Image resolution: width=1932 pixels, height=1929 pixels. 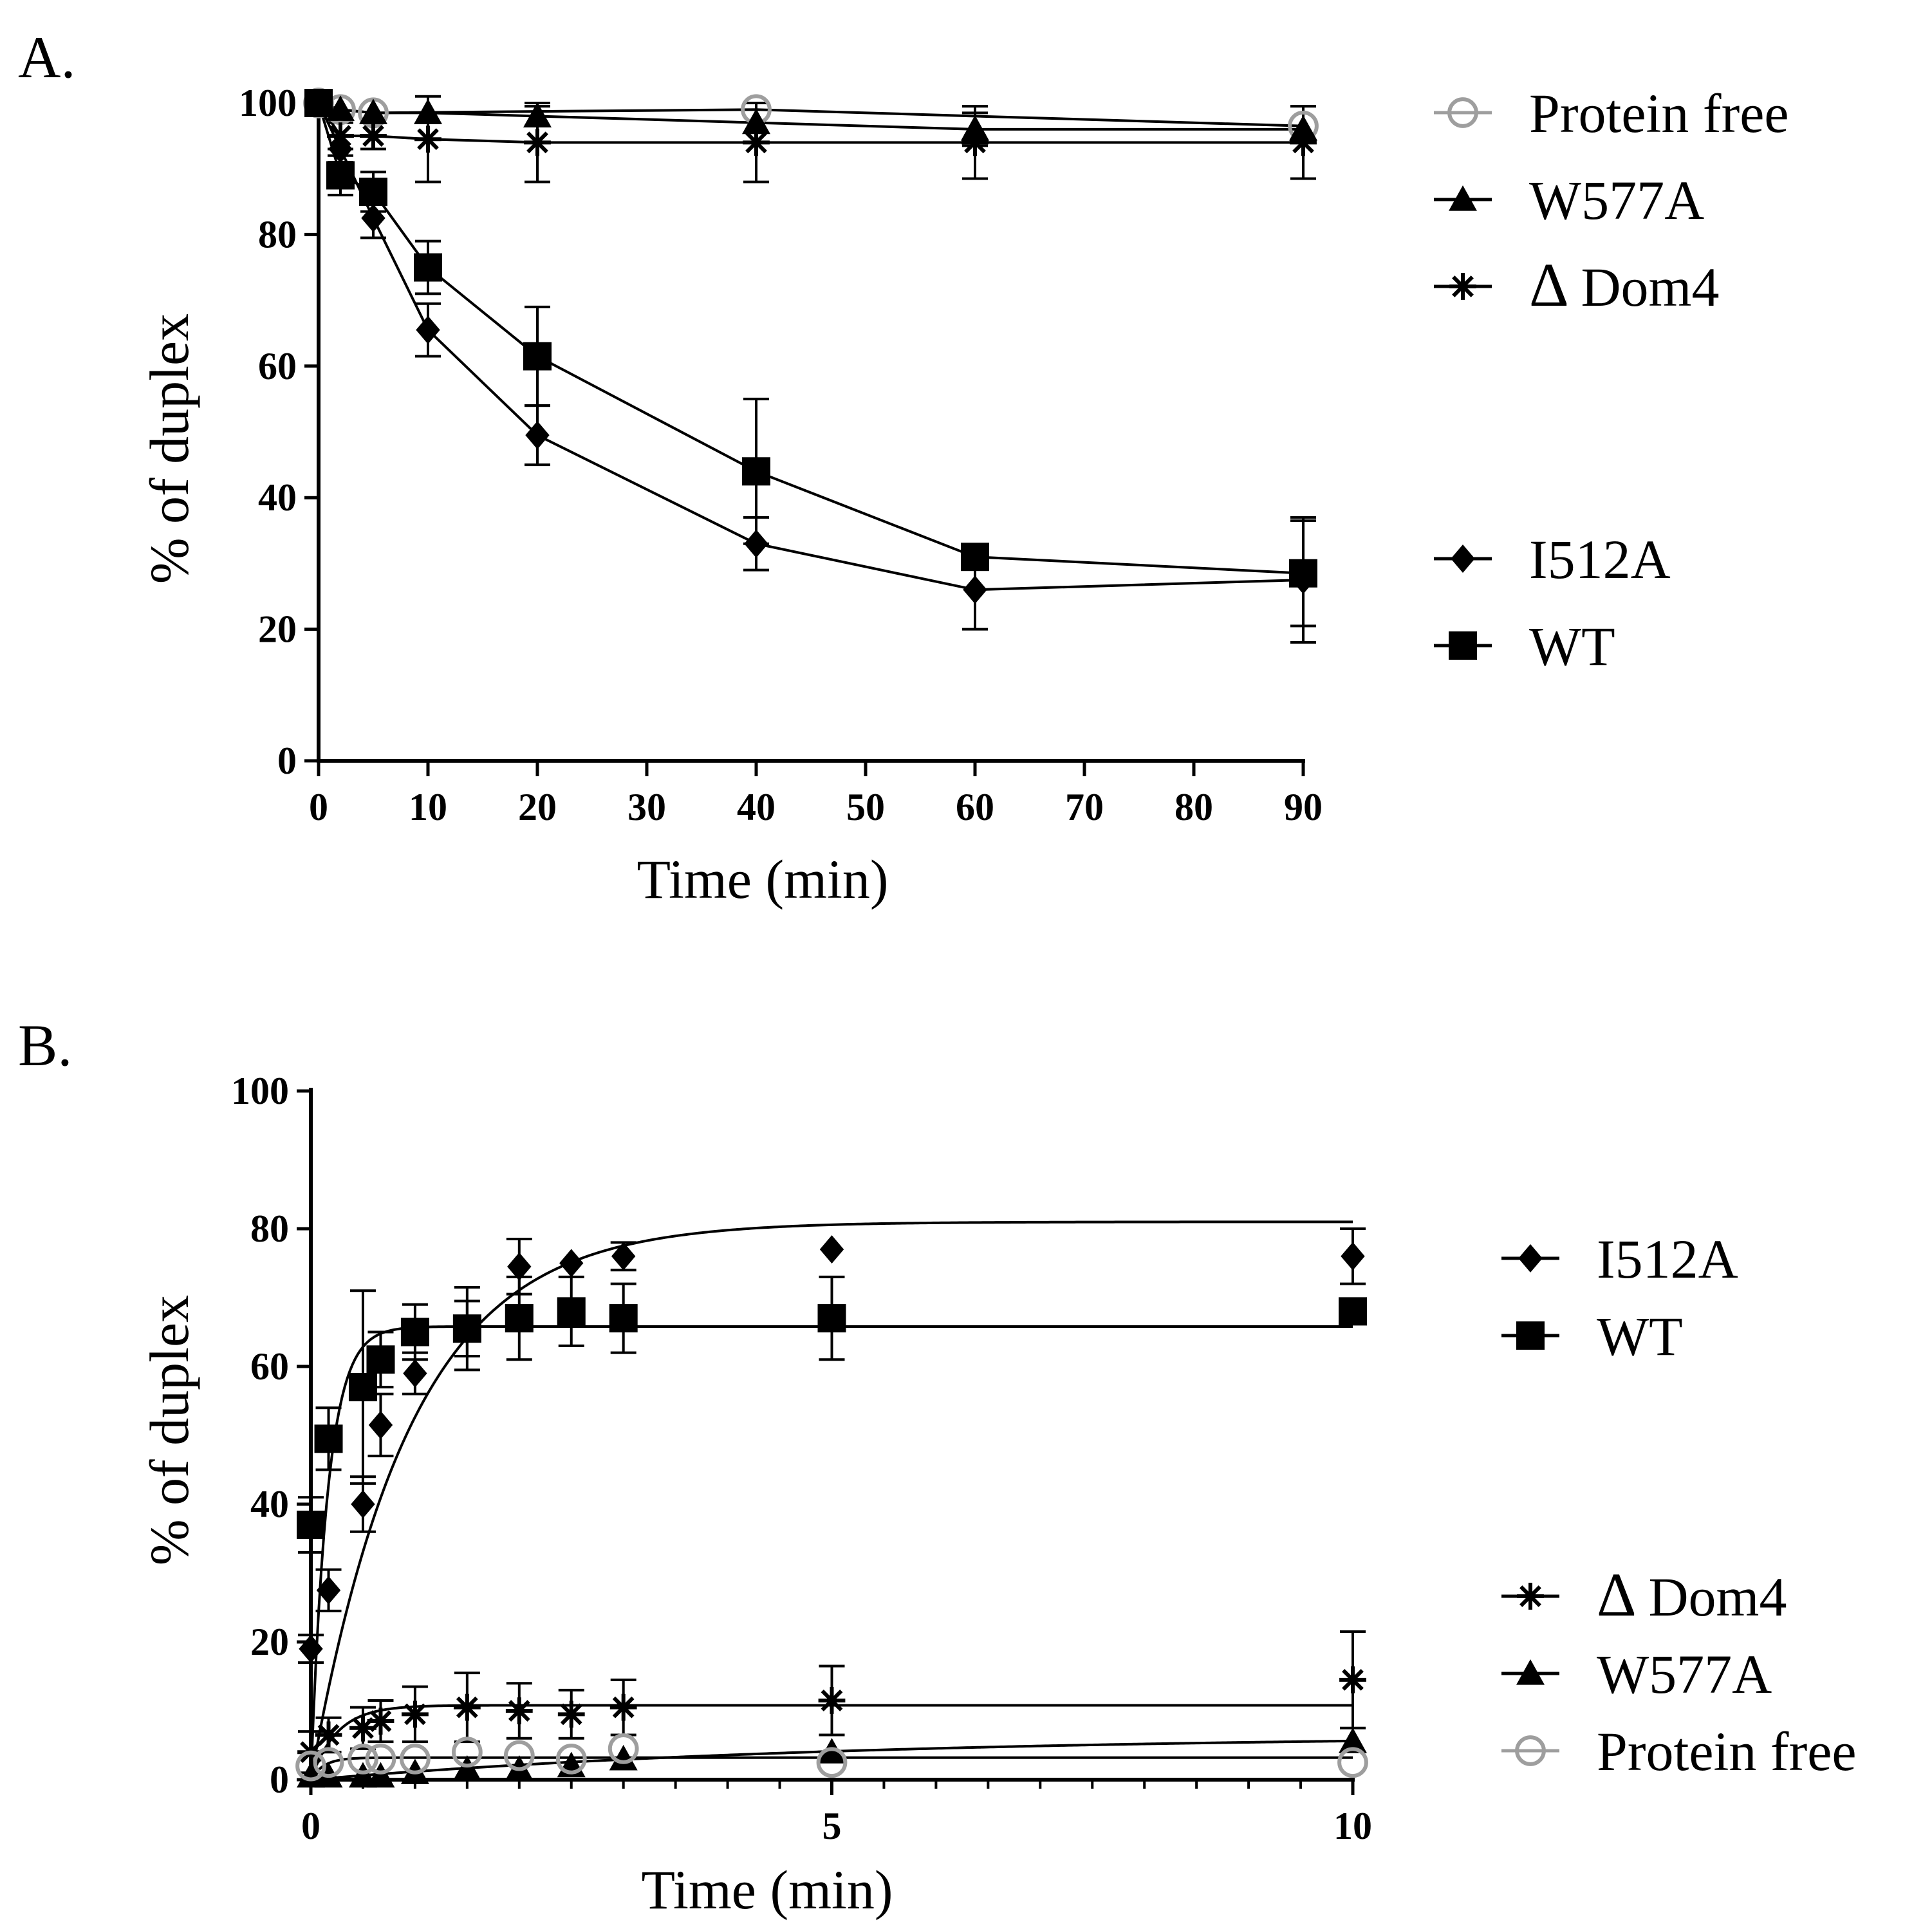 I want to click on panel-a-y-tick-label: 100, so click(x=268, y=103).